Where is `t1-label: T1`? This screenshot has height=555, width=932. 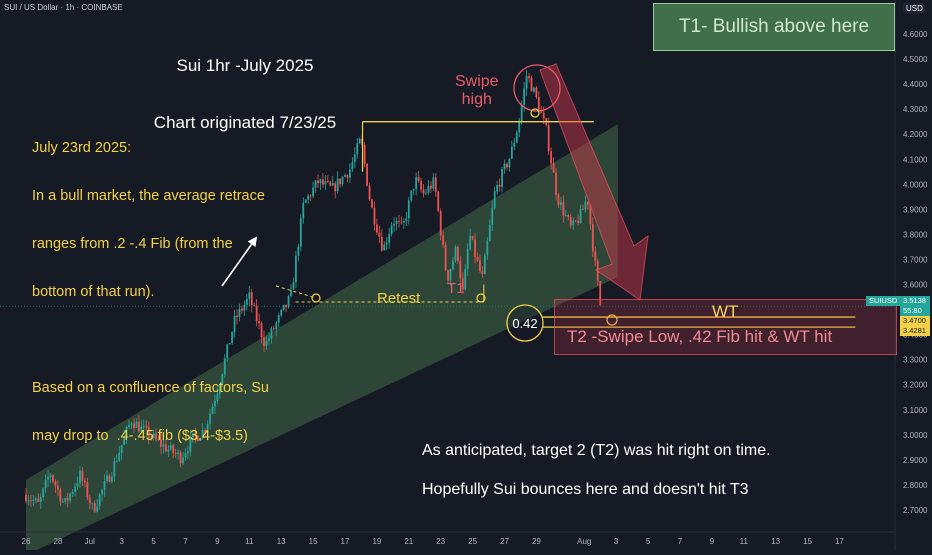 t1-label: T1 is located at coordinates (456, 288).